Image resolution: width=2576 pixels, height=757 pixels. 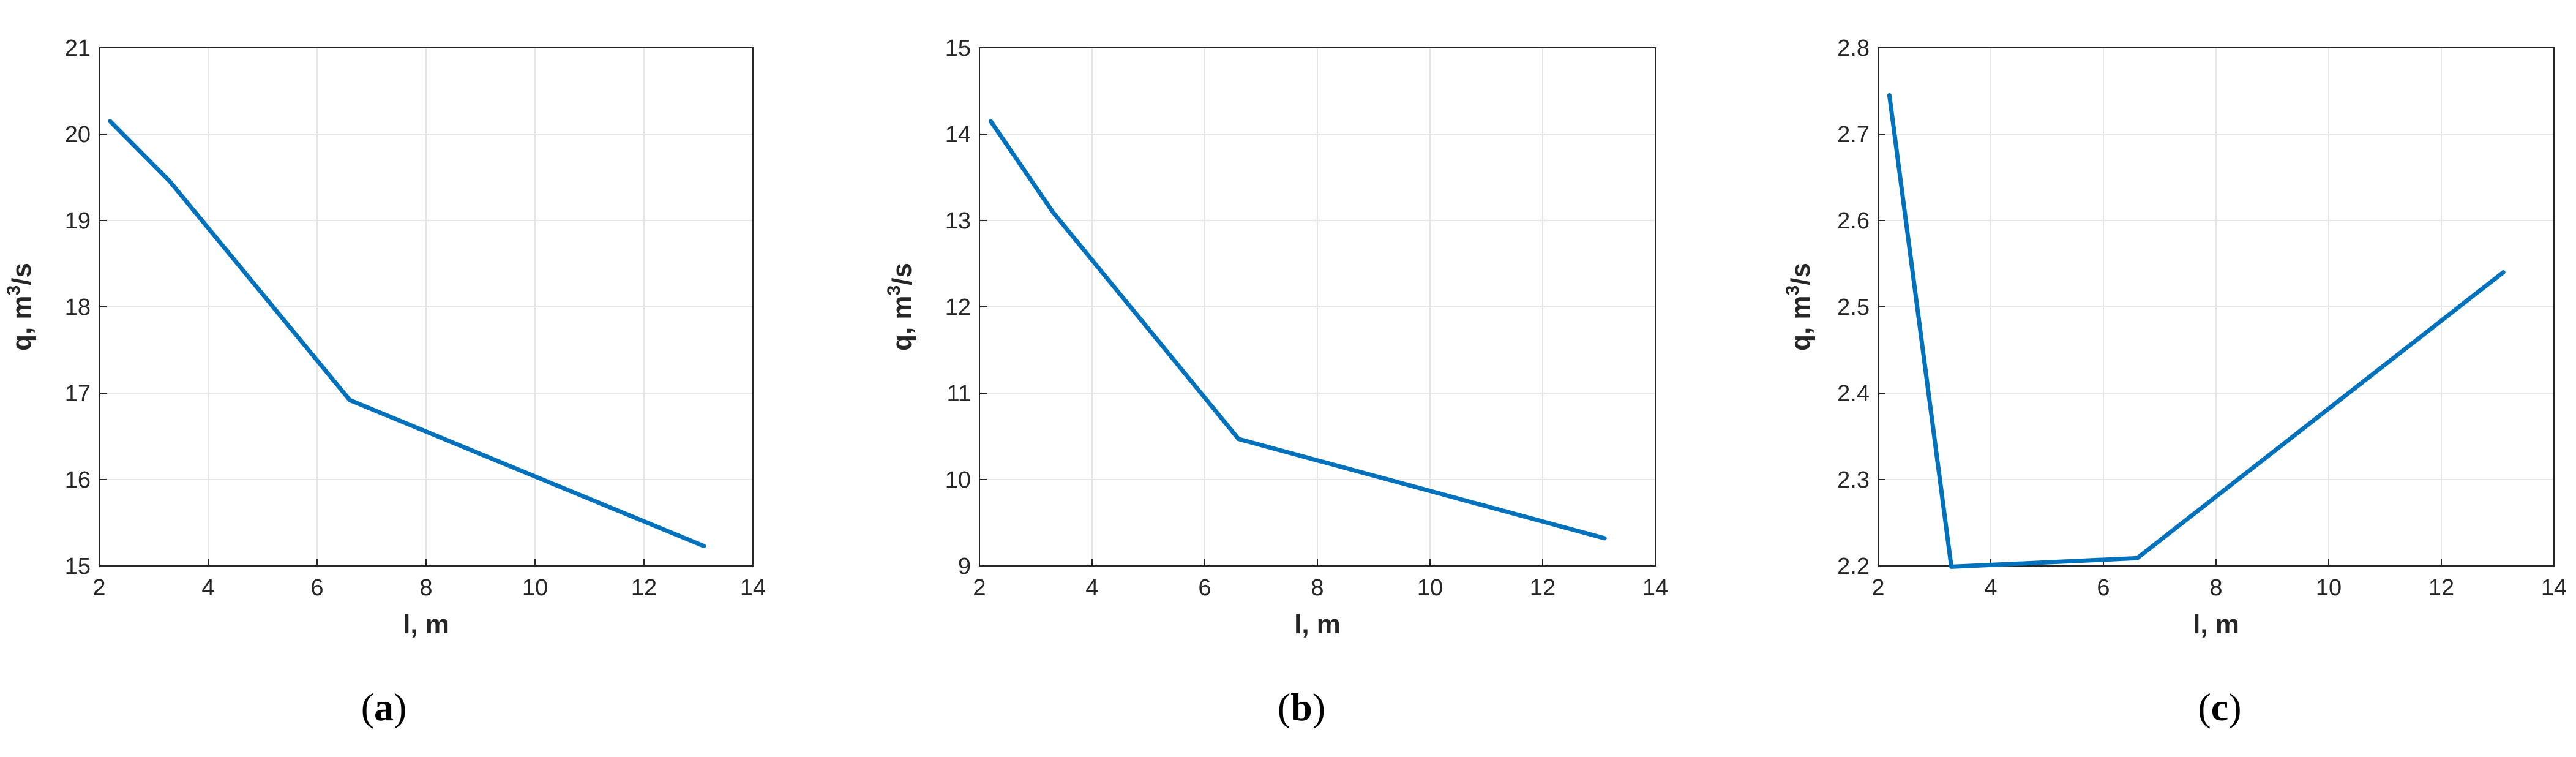 What do you see at coordinates (2220, 707) in the screenshot?
I see `panel-c-caption: (c)` at bounding box center [2220, 707].